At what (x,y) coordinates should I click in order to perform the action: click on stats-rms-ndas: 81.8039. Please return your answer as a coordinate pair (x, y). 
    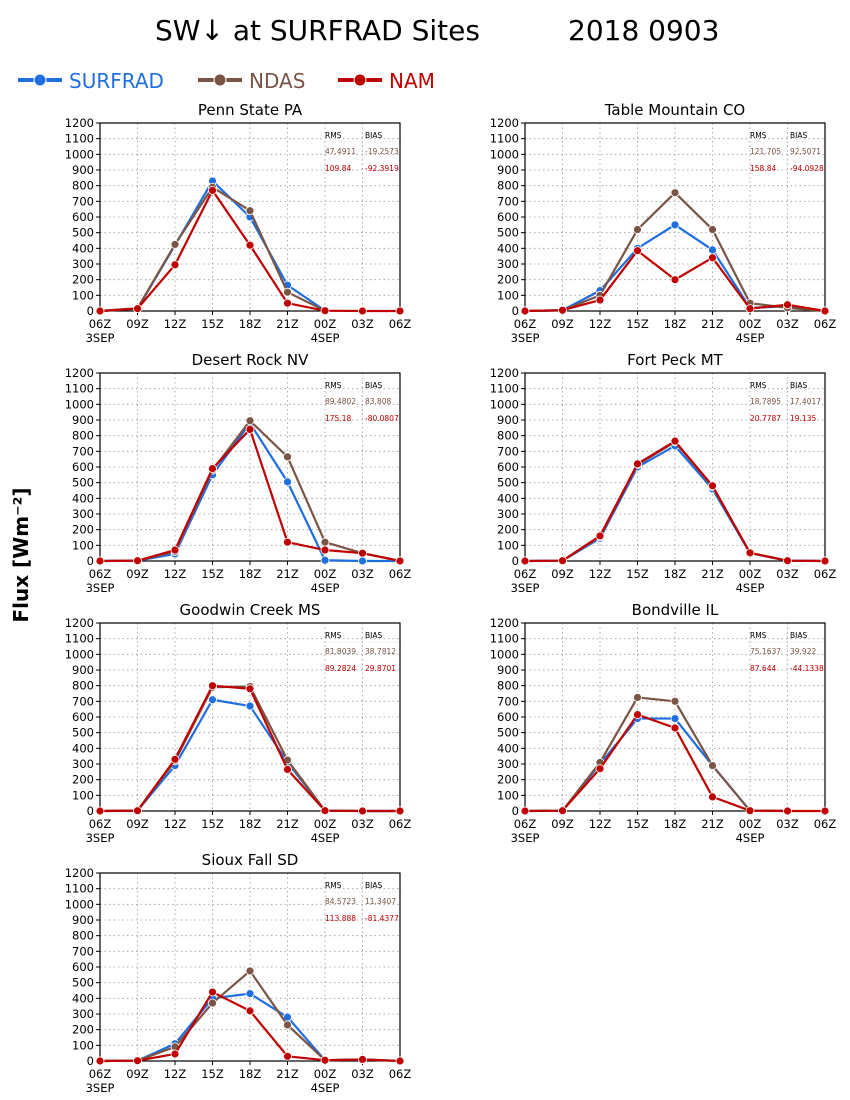
    Looking at the image, I should click on (340, 651).